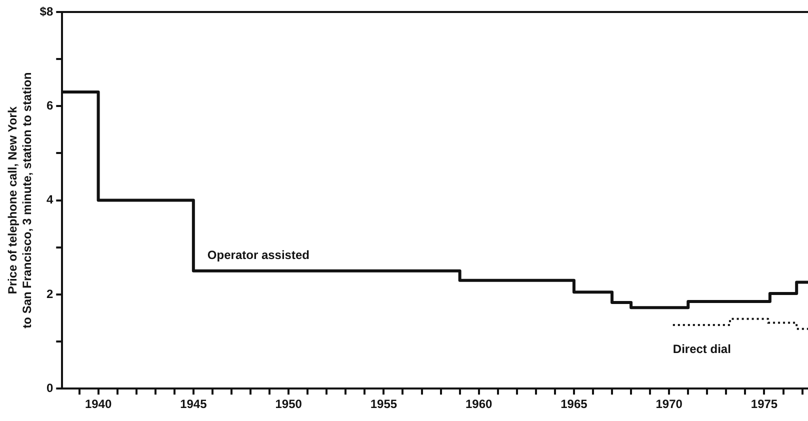 Image resolution: width=808 pixels, height=421 pixels. Describe the element at coordinates (701, 349) in the screenshot. I see `series-label: Direct dial` at that location.